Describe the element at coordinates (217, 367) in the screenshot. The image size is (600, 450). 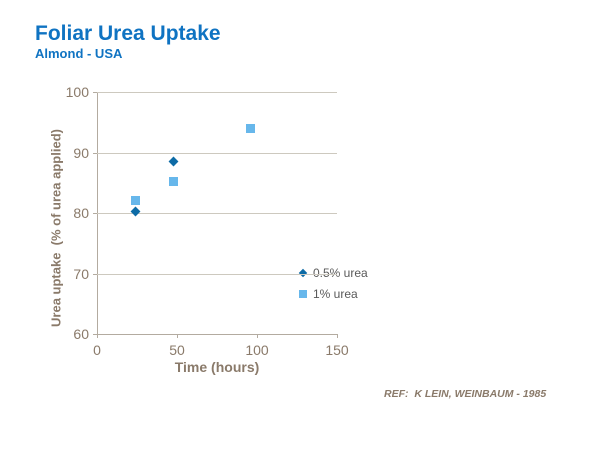
I see `x-axis-title: Time (hours)` at that location.